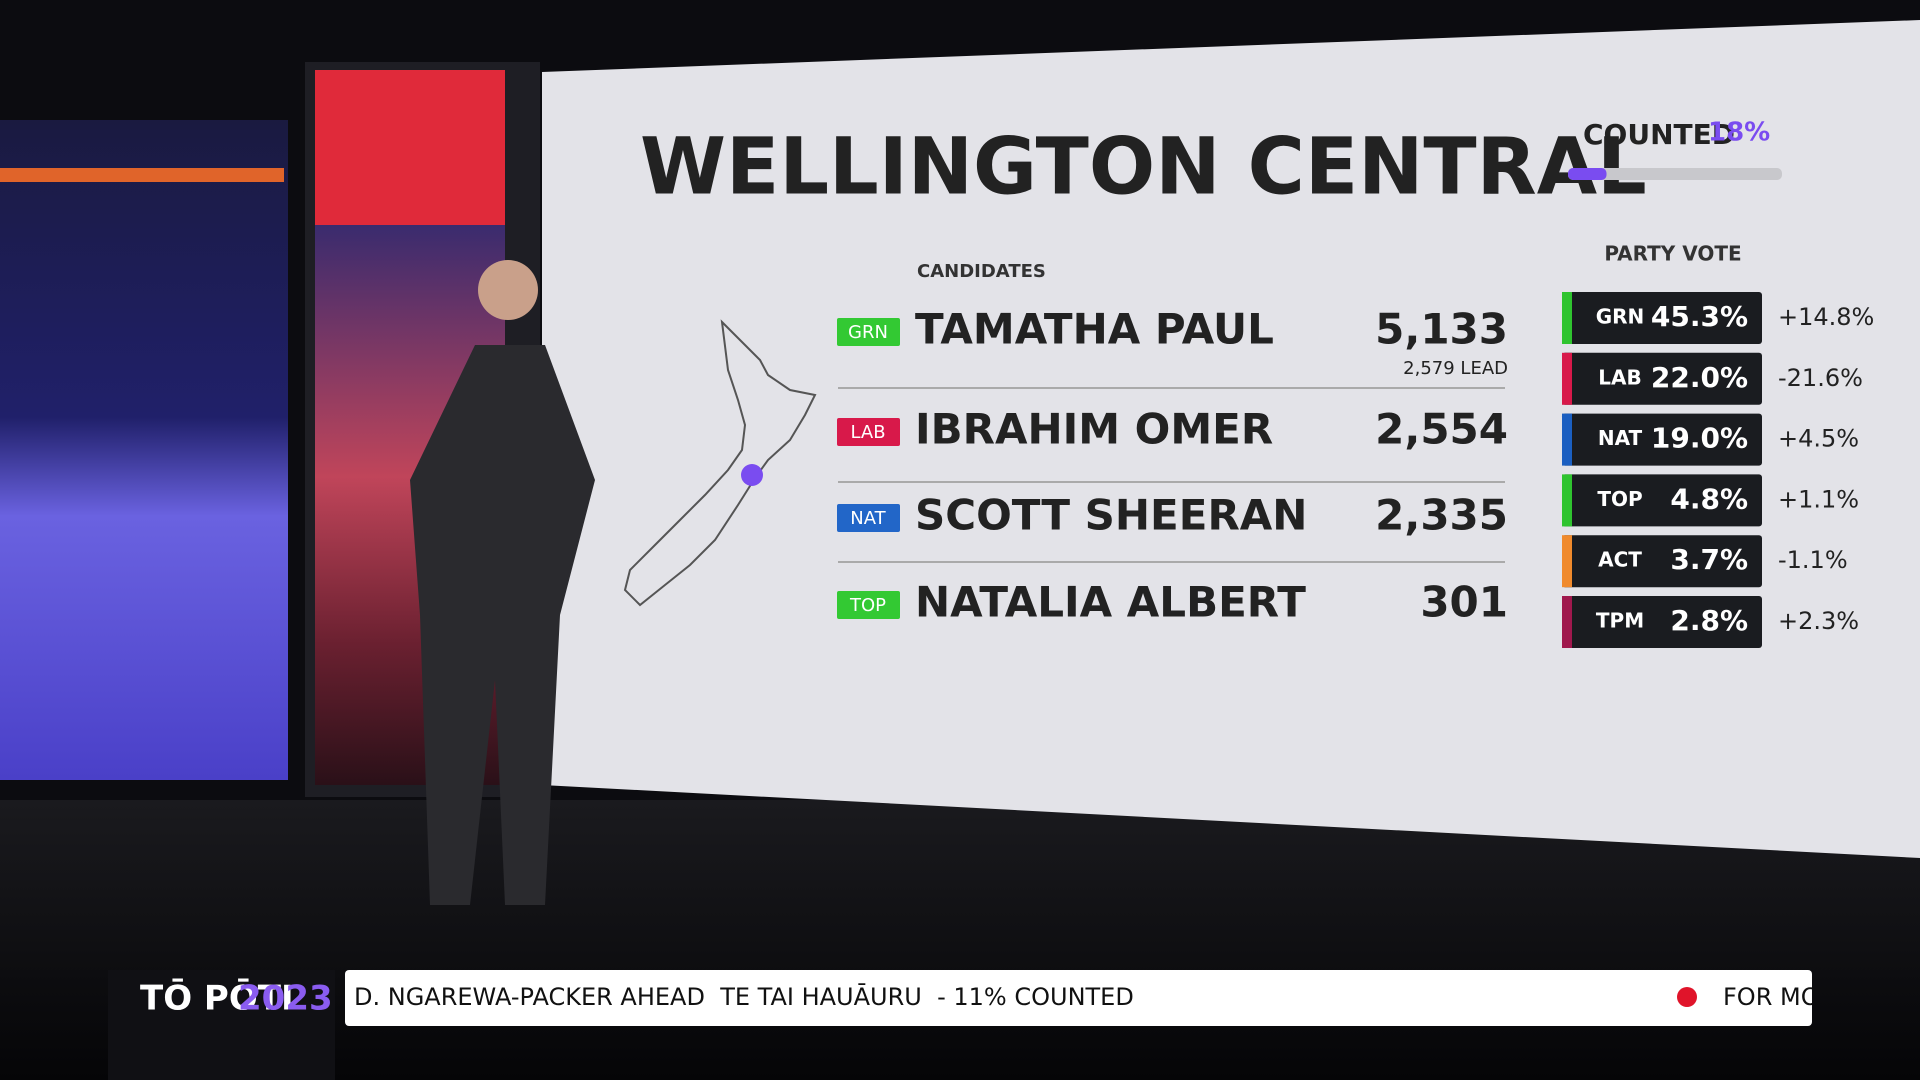  What do you see at coordinates (285, 999) in the screenshot?
I see `logo-year: 2023` at bounding box center [285, 999].